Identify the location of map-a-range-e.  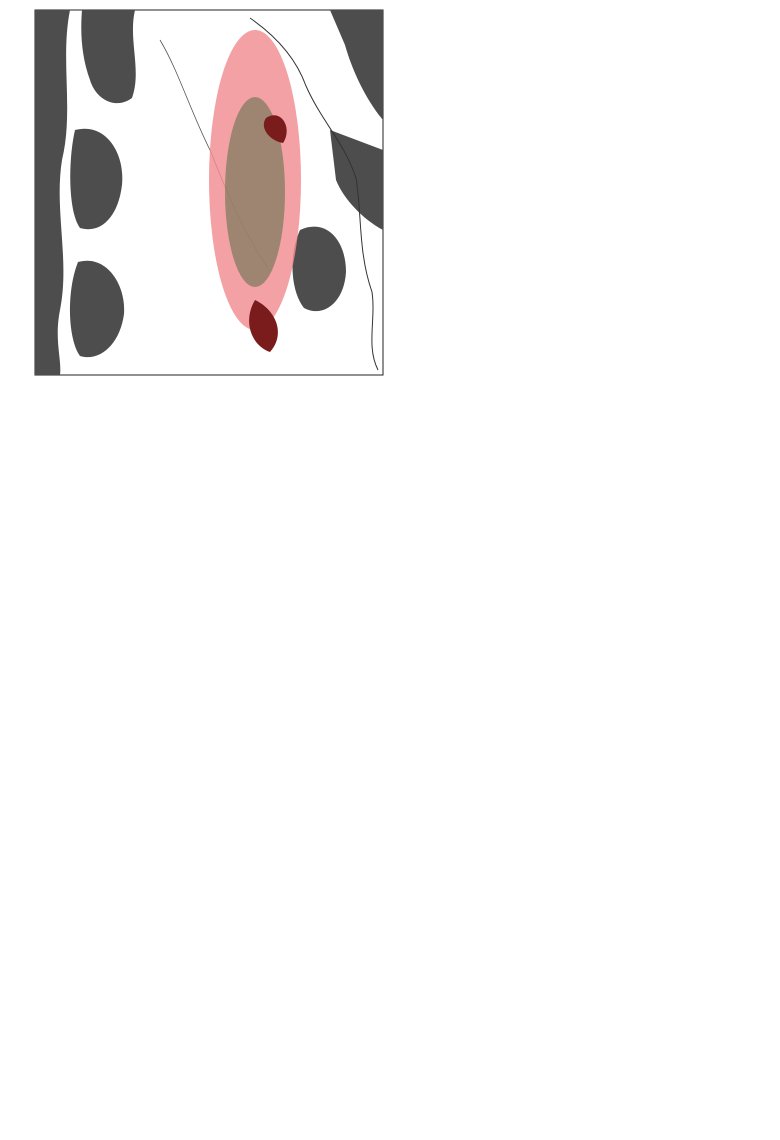
(263, 326).